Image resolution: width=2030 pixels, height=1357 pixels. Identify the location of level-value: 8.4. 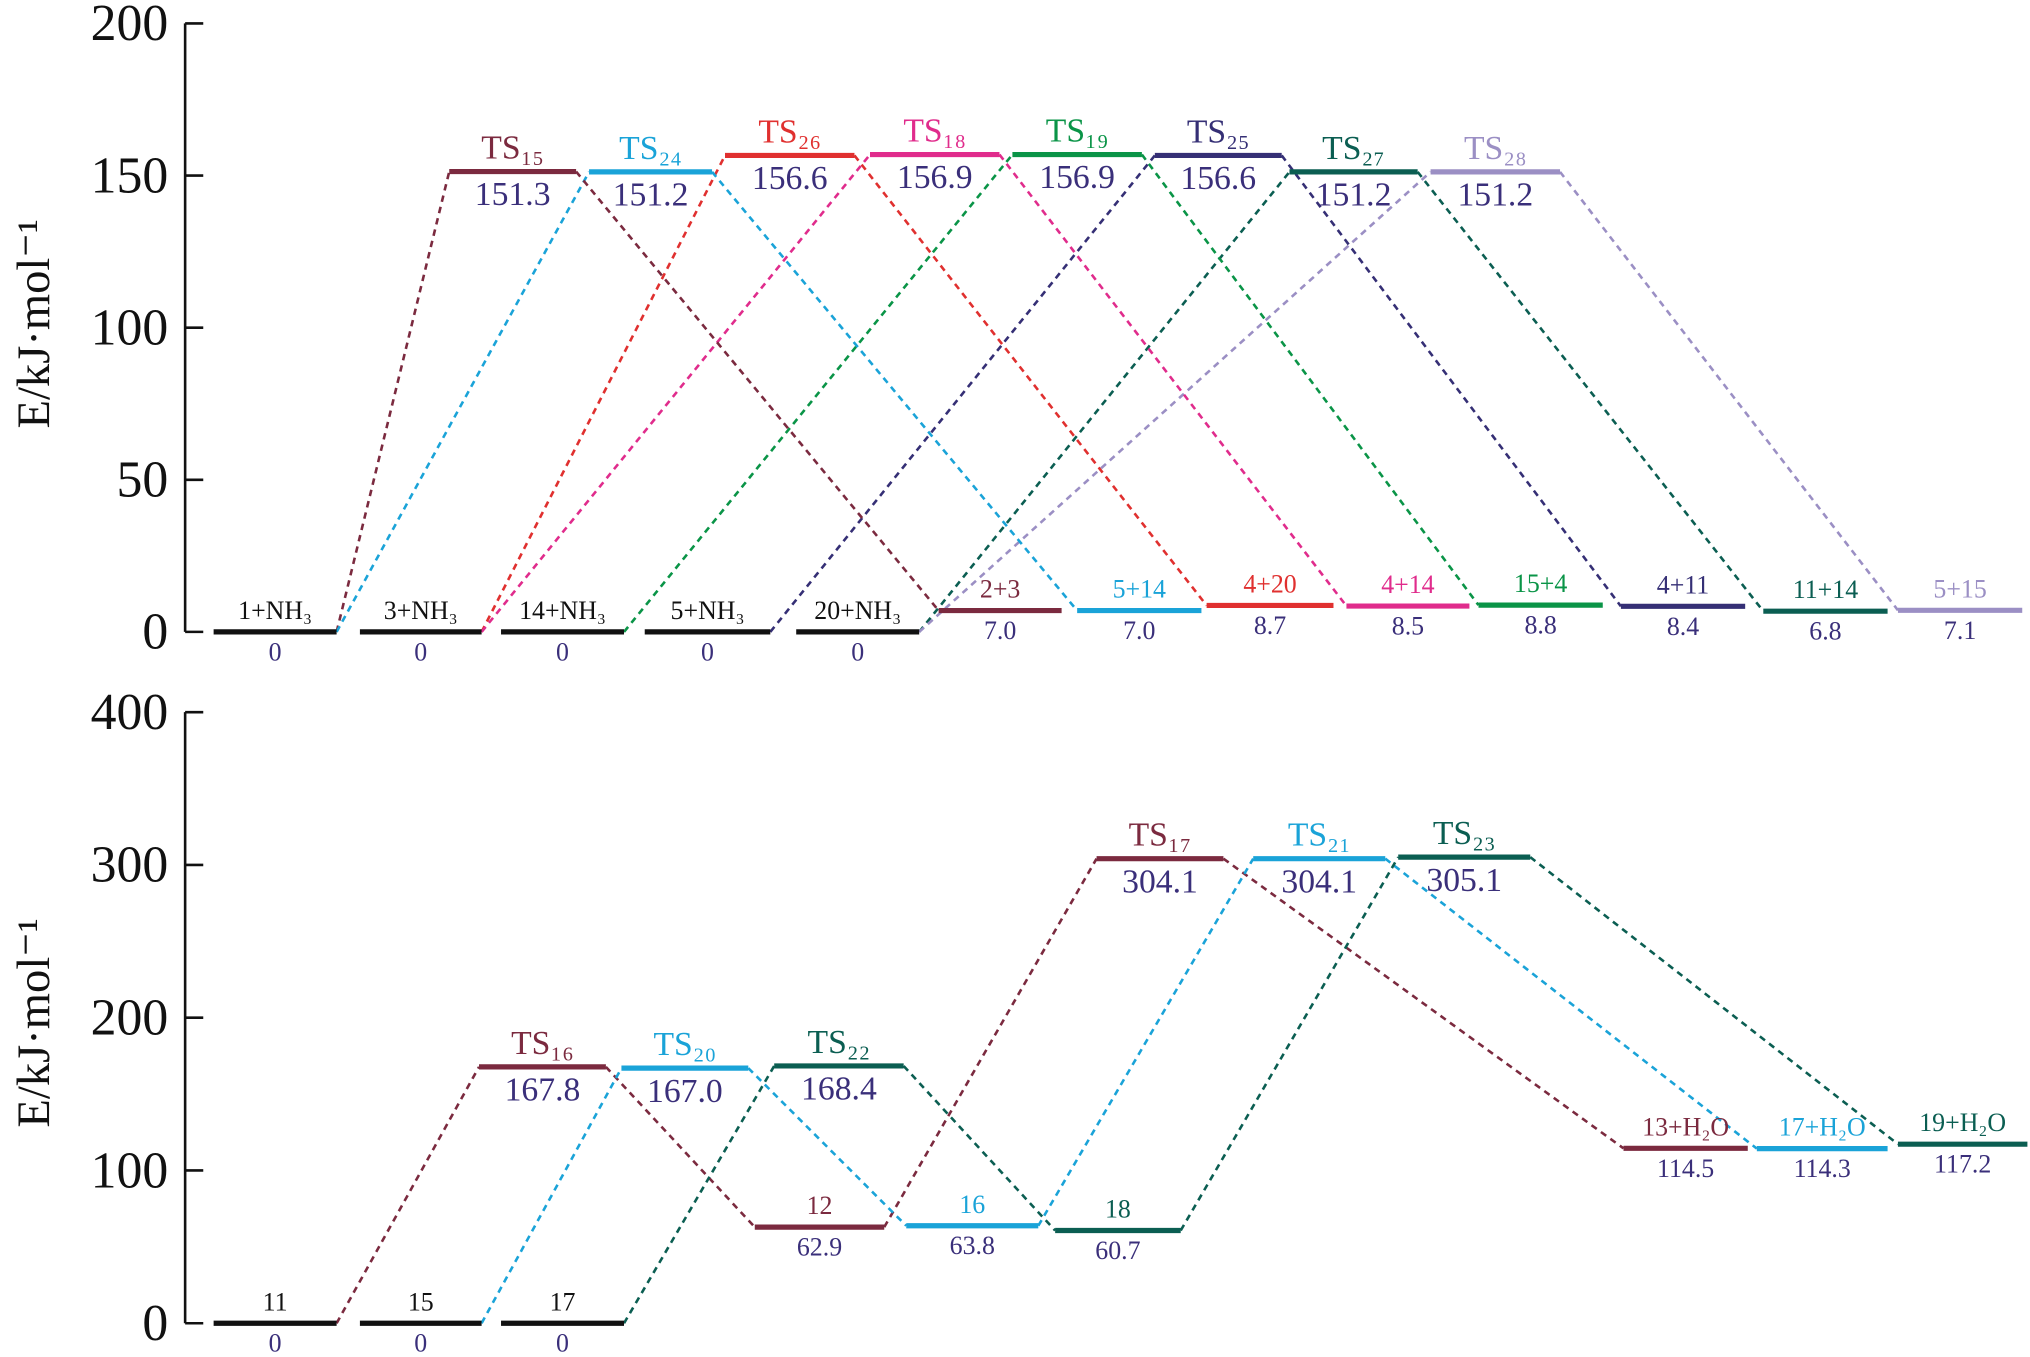
(1683, 626).